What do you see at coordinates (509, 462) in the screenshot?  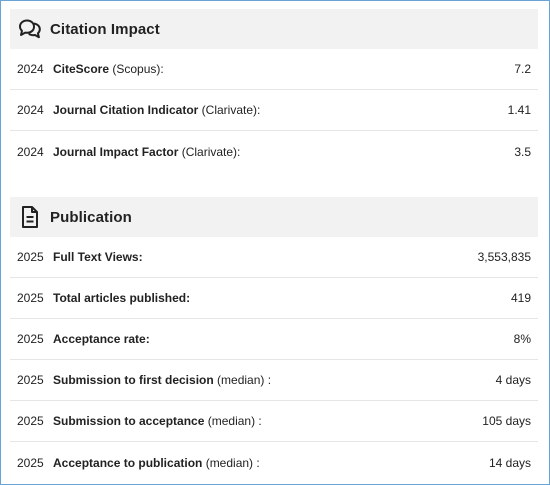 I see `metric-value: 14 days` at bounding box center [509, 462].